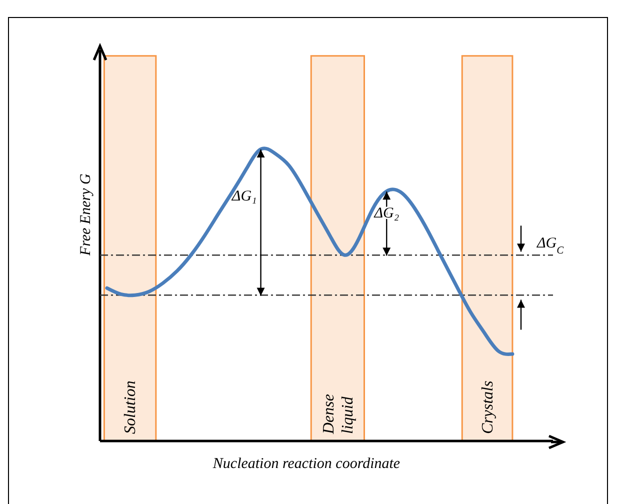 The height and width of the screenshot is (504, 617). What do you see at coordinates (306, 464) in the screenshot?
I see `x-axis-title: Nucleation reaction coordinate` at bounding box center [306, 464].